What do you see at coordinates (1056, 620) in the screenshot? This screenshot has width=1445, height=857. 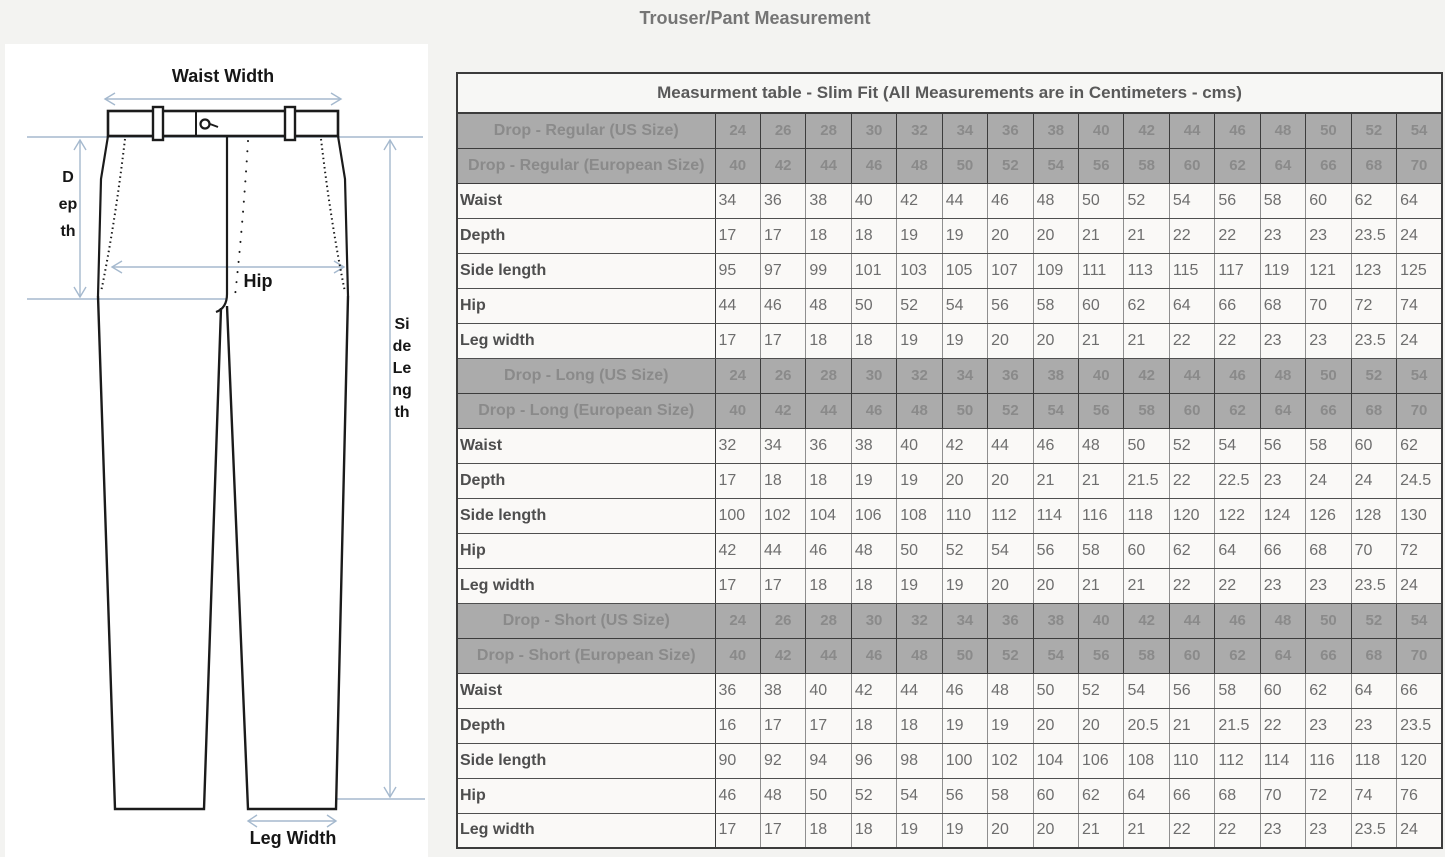 I see `size-cell: 38` at bounding box center [1056, 620].